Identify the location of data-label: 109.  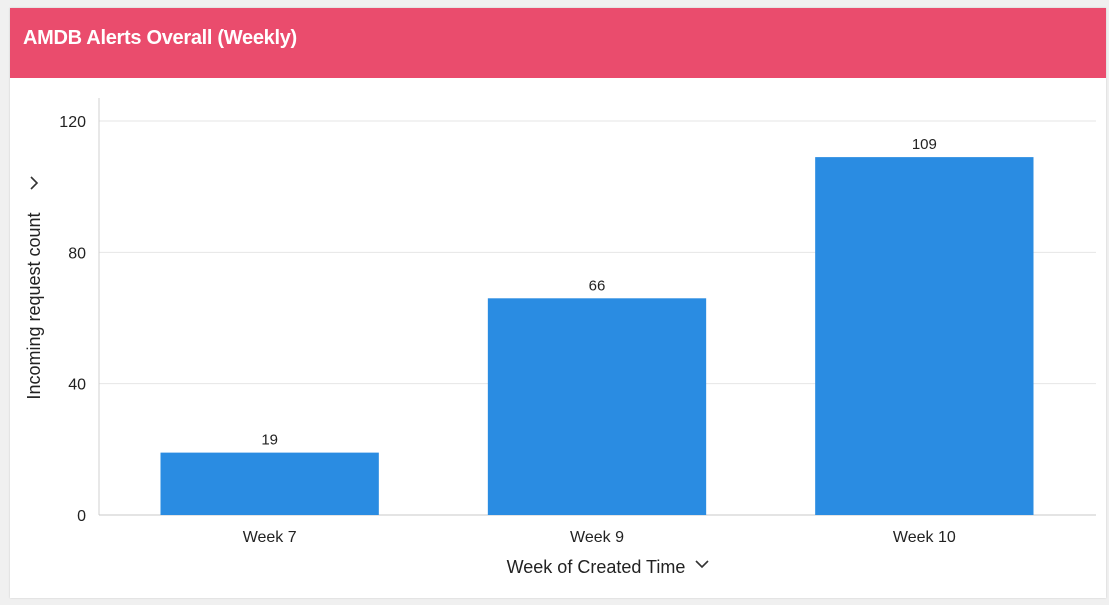
(924, 144).